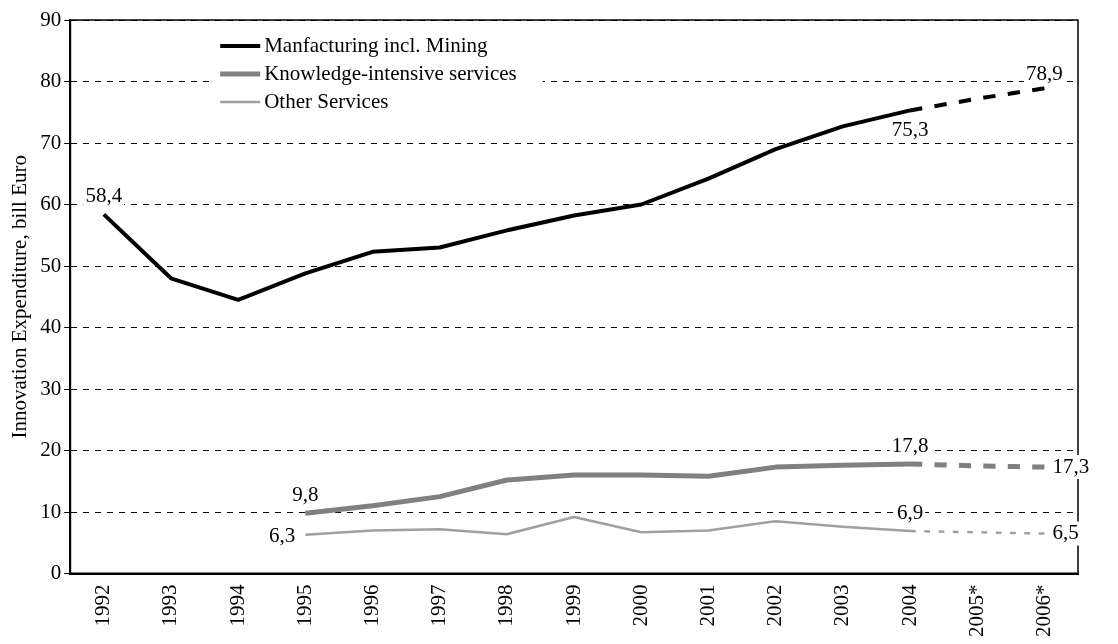 The height and width of the screenshot is (644, 1118). Describe the element at coordinates (169, 605) in the screenshot. I see `x-tick-label: 1993` at that location.